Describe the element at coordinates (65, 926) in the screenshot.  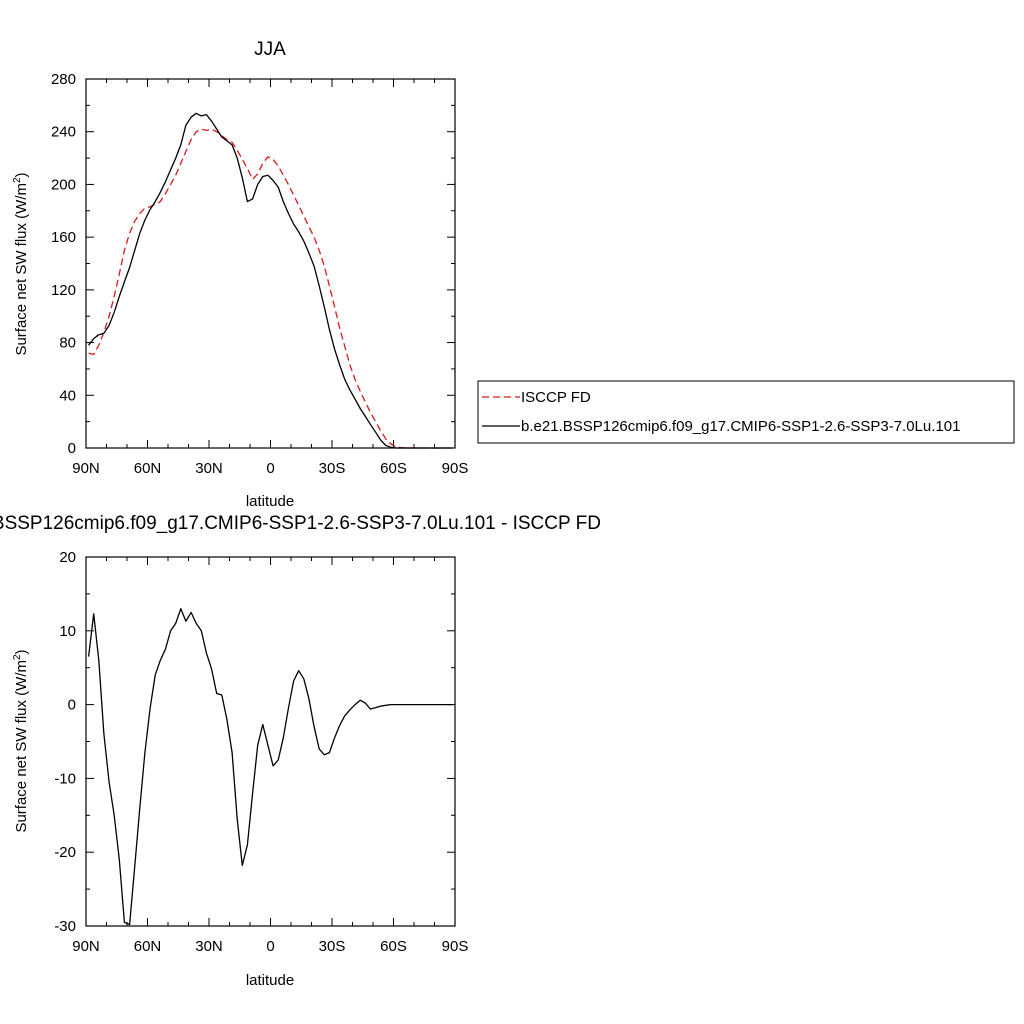
I see `bottom-y-tick-label: -30` at that location.